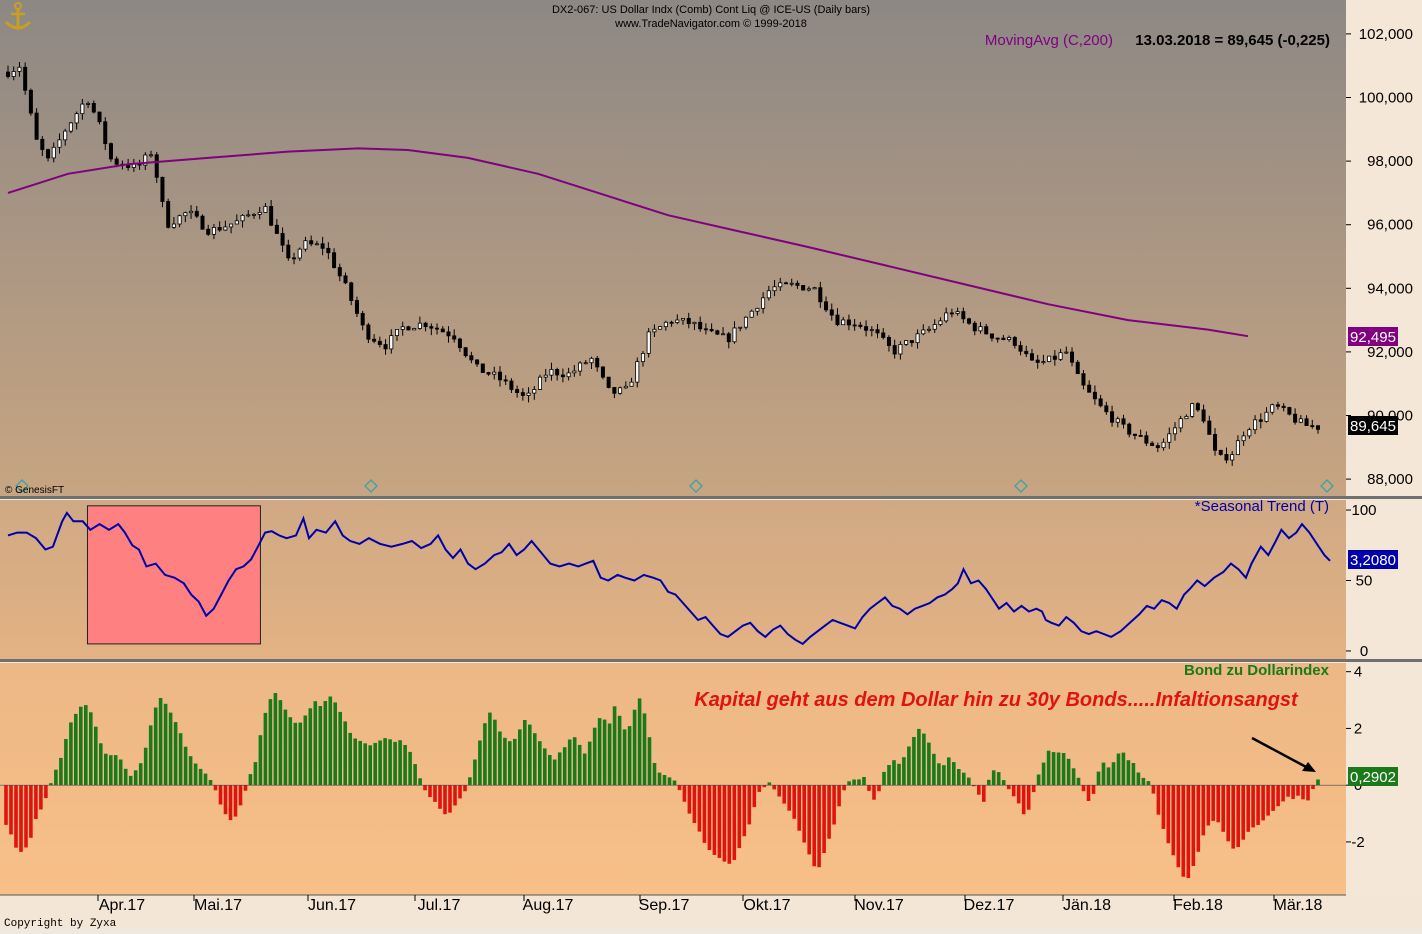 The width and height of the screenshot is (1422, 934). Describe the element at coordinates (1358, 728) in the screenshot. I see `bond-tick-label: 2` at that location.